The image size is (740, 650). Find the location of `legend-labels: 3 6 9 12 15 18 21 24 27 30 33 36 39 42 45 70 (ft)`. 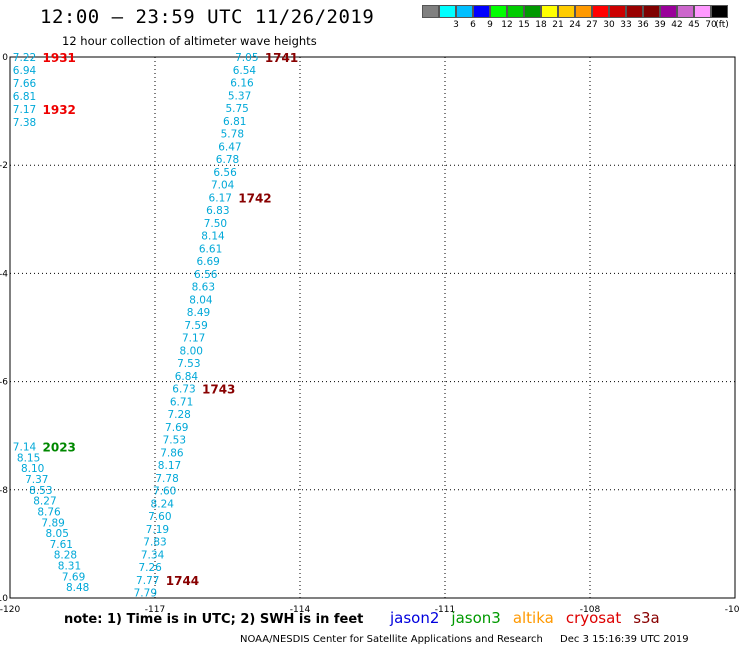

legend-labels: 3 6 9 12 15 18 21 24 27 30 33 36 39 42 45 70 (ft) is located at coordinates (581, 25).